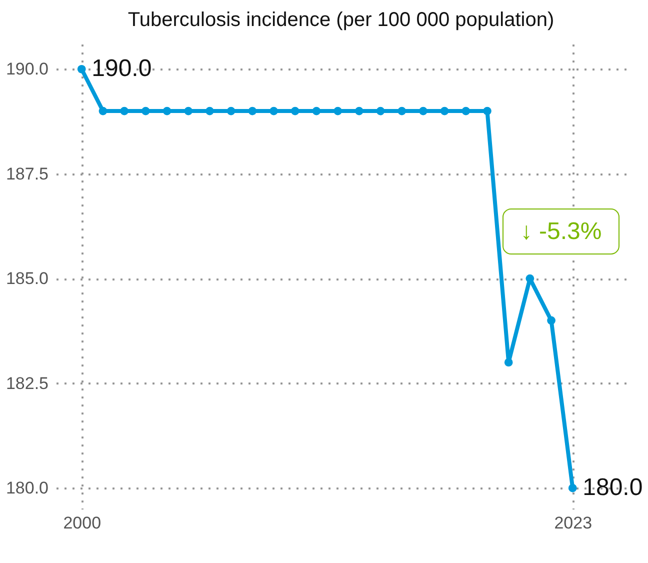 This screenshot has height=563, width=648. What do you see at coordinates (612, 488) in the screenshot?
I see `data-label: 180.0` at bounding box center [612, 488].